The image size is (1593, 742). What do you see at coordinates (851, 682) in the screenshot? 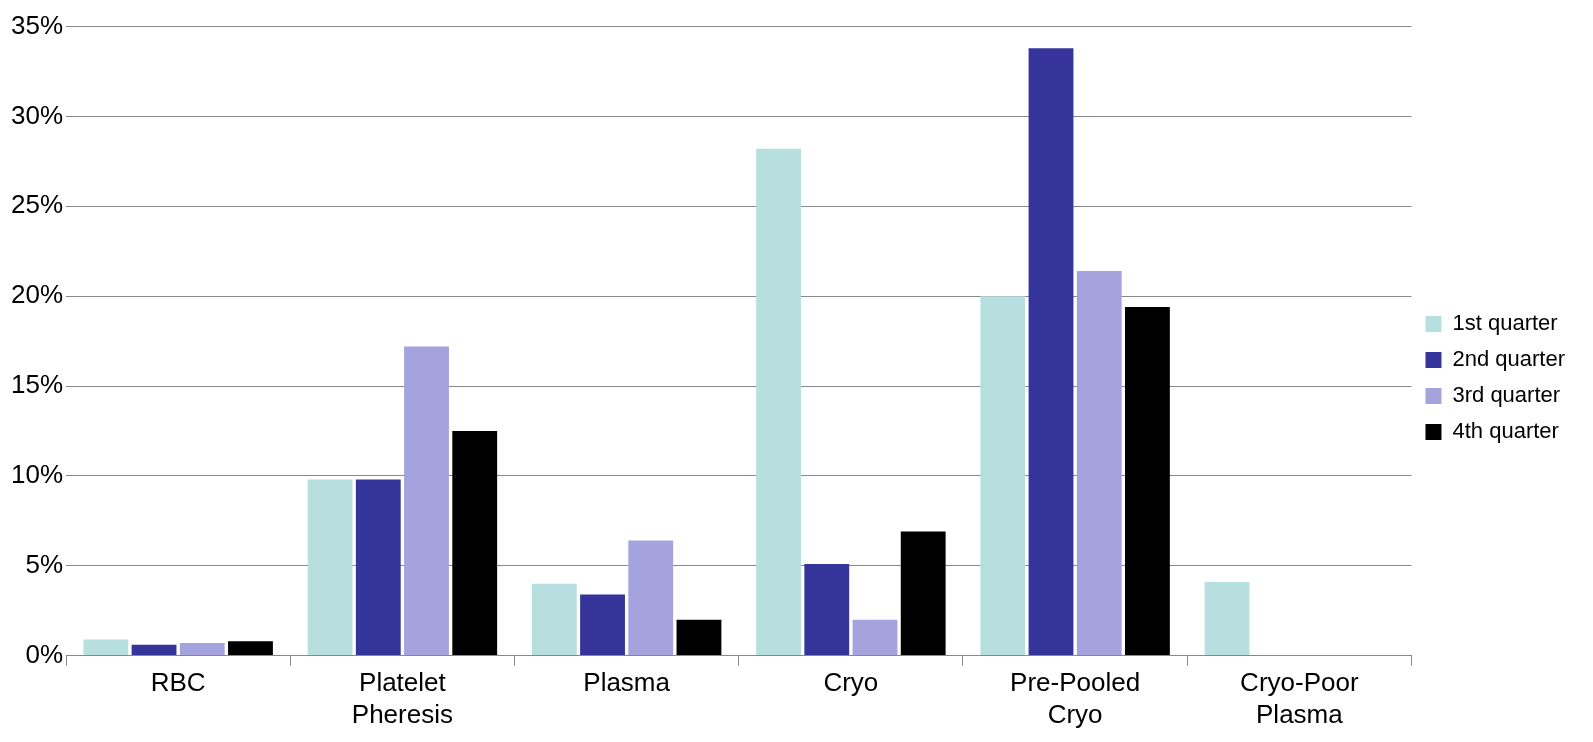
I see `x-tick-label: Cryo` at bounding box center [851, 682].